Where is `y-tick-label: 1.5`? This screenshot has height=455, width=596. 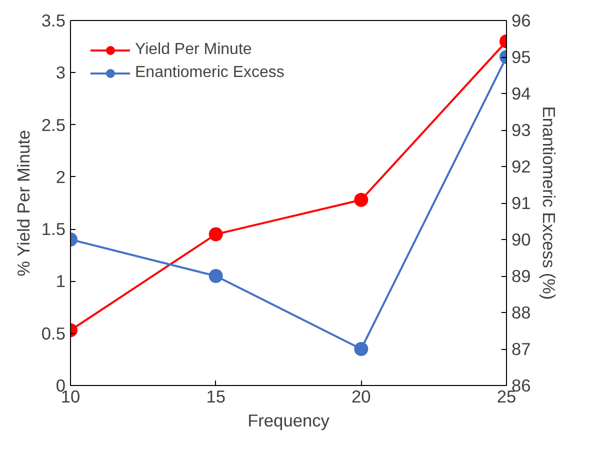
y-tick-label: 1.5 is located at coordinates (53, 229).